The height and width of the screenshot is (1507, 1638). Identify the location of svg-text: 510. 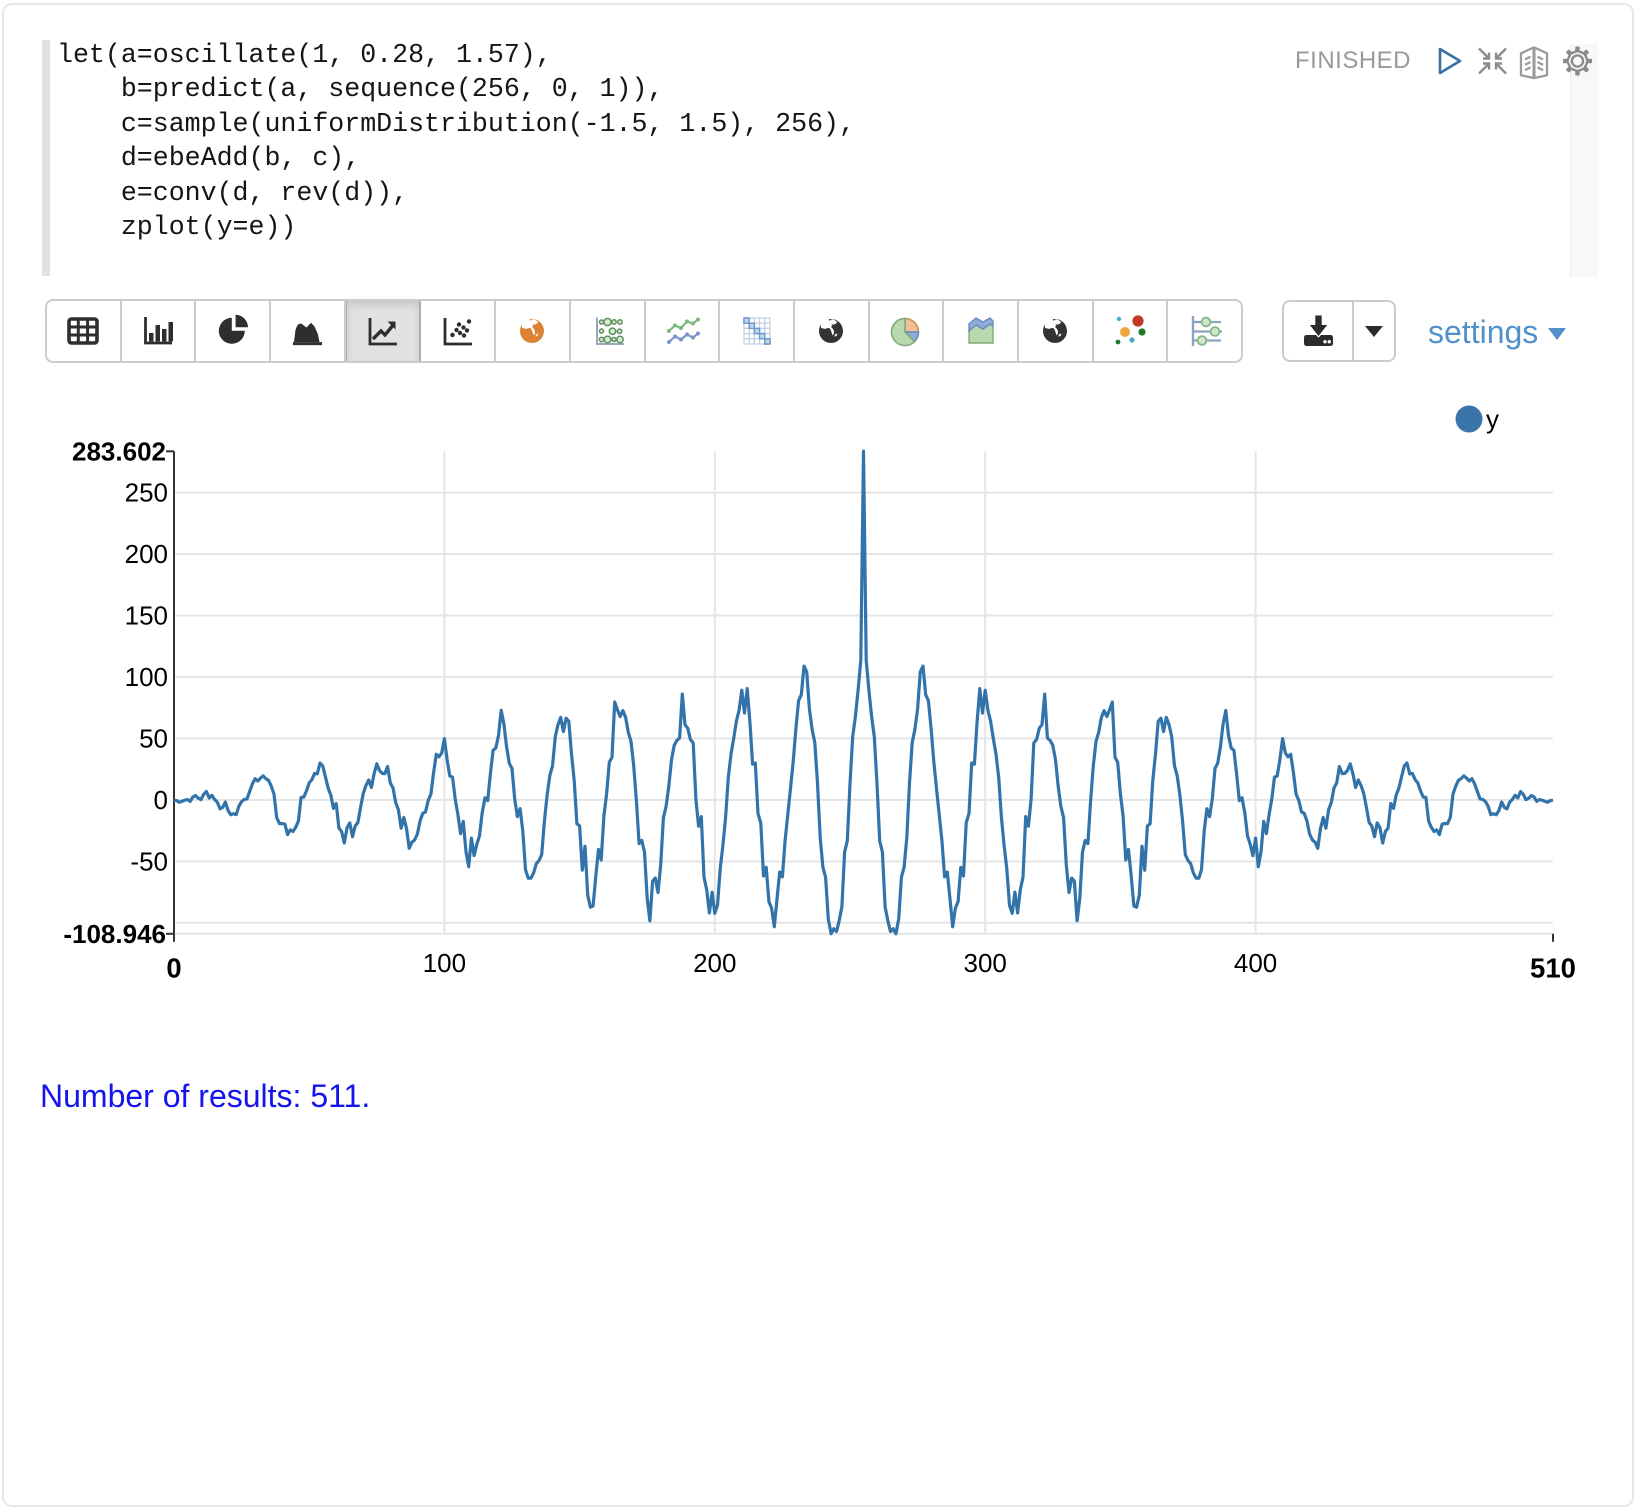
(1553, 968).